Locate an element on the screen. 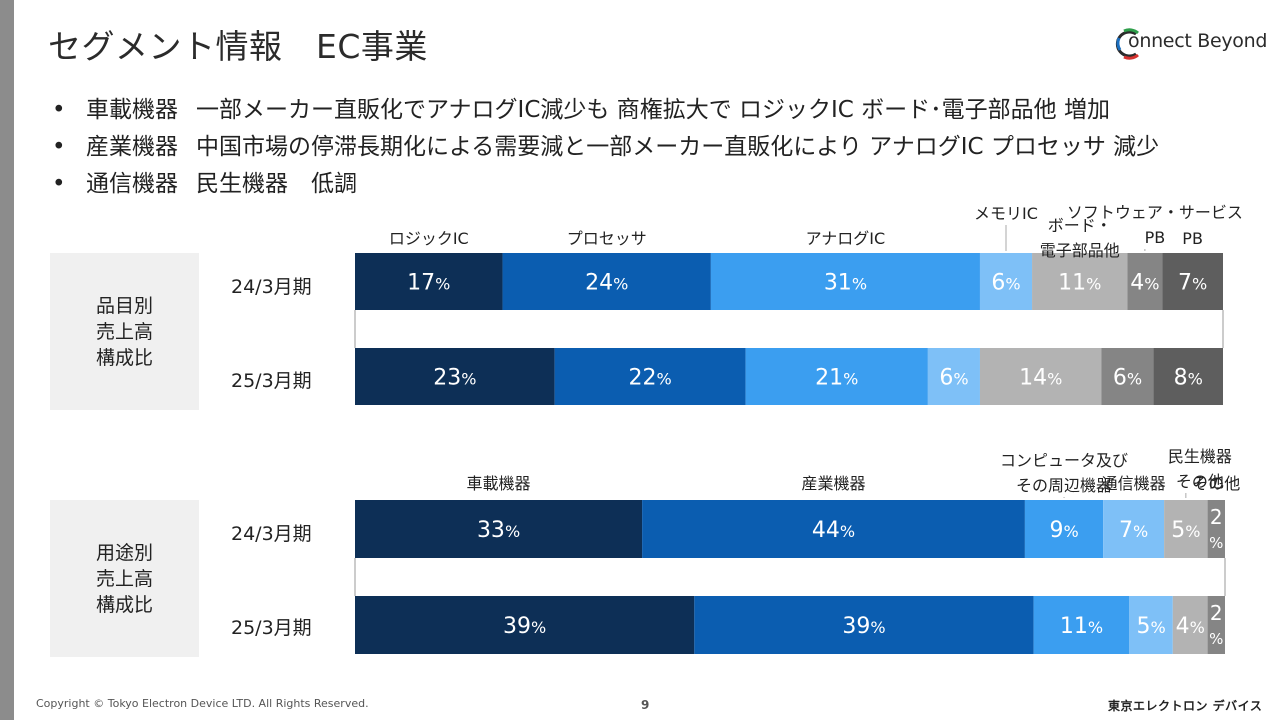  bullet-item: • 通信機器 民生機器 低調 is located at coordinates (605, 184).